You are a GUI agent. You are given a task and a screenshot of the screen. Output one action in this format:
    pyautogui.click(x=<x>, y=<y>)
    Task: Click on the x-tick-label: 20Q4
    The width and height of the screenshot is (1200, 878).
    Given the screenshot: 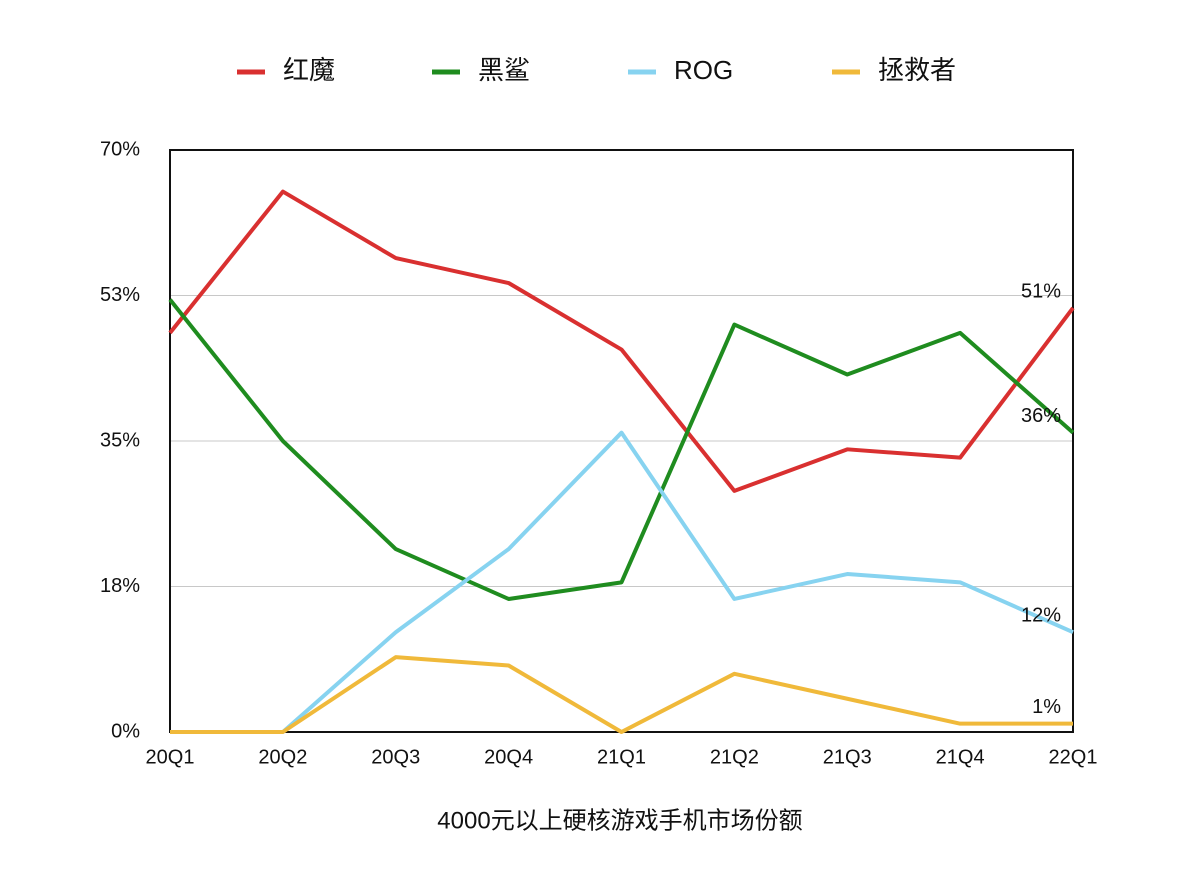 What is the action you would take?
    pyautogui.click(x=508, y=757)
    